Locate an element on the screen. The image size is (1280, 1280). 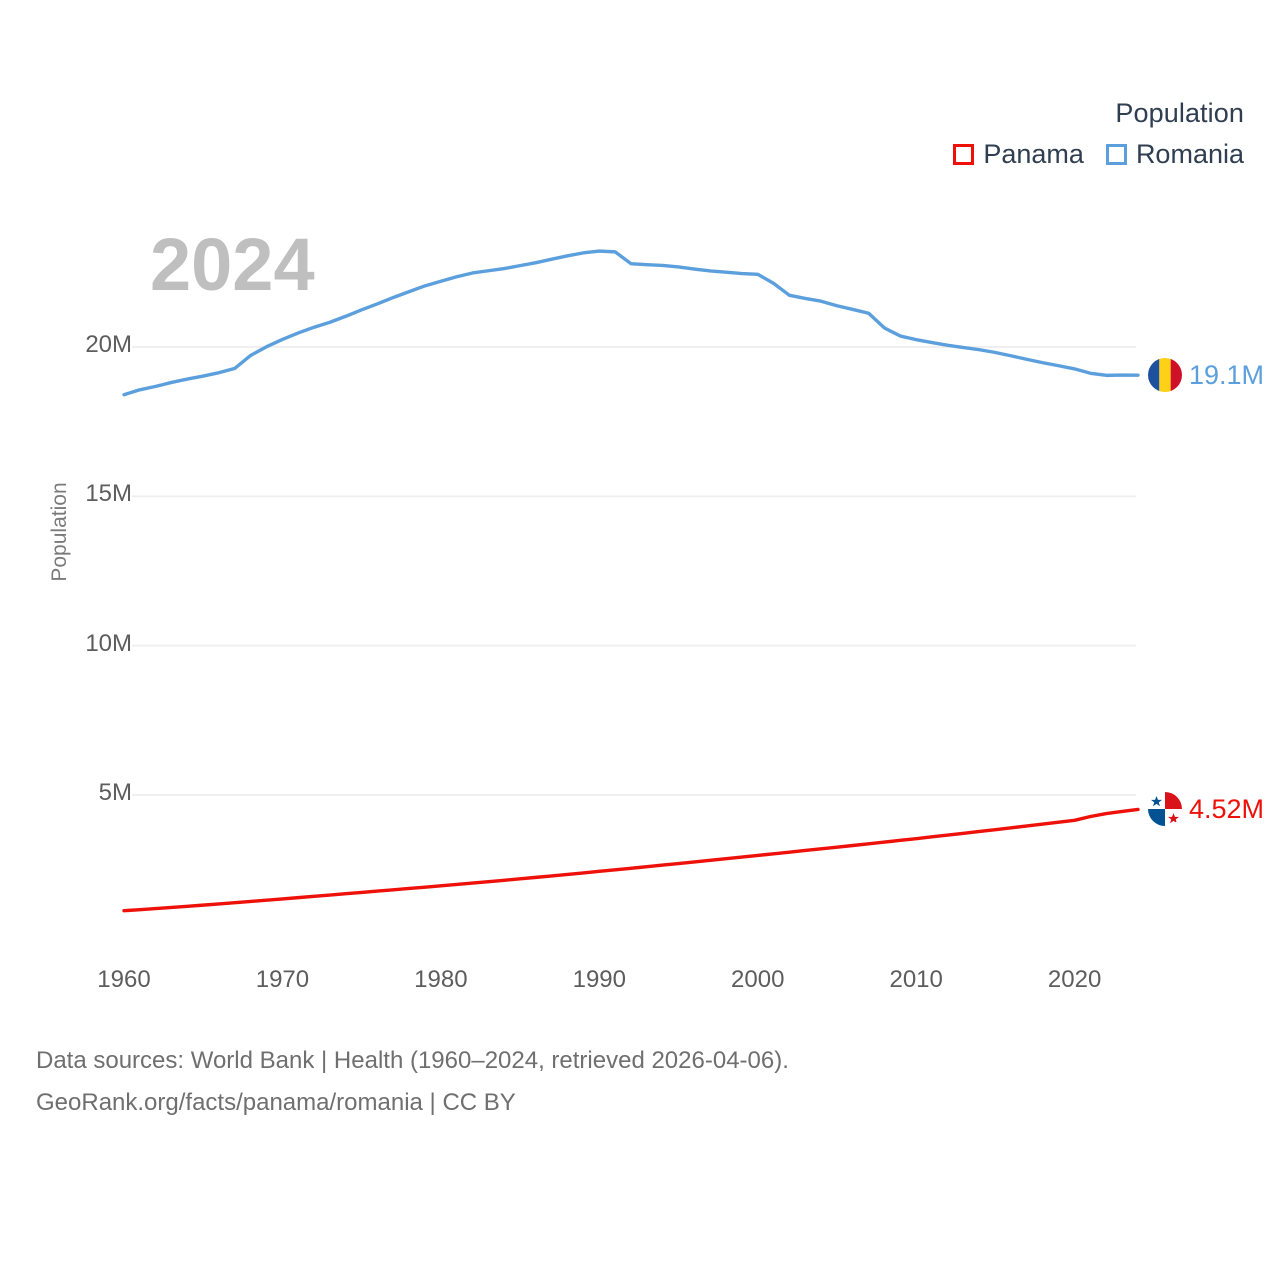
x-tick-label: 1960 is located at coordinates (124, 979).